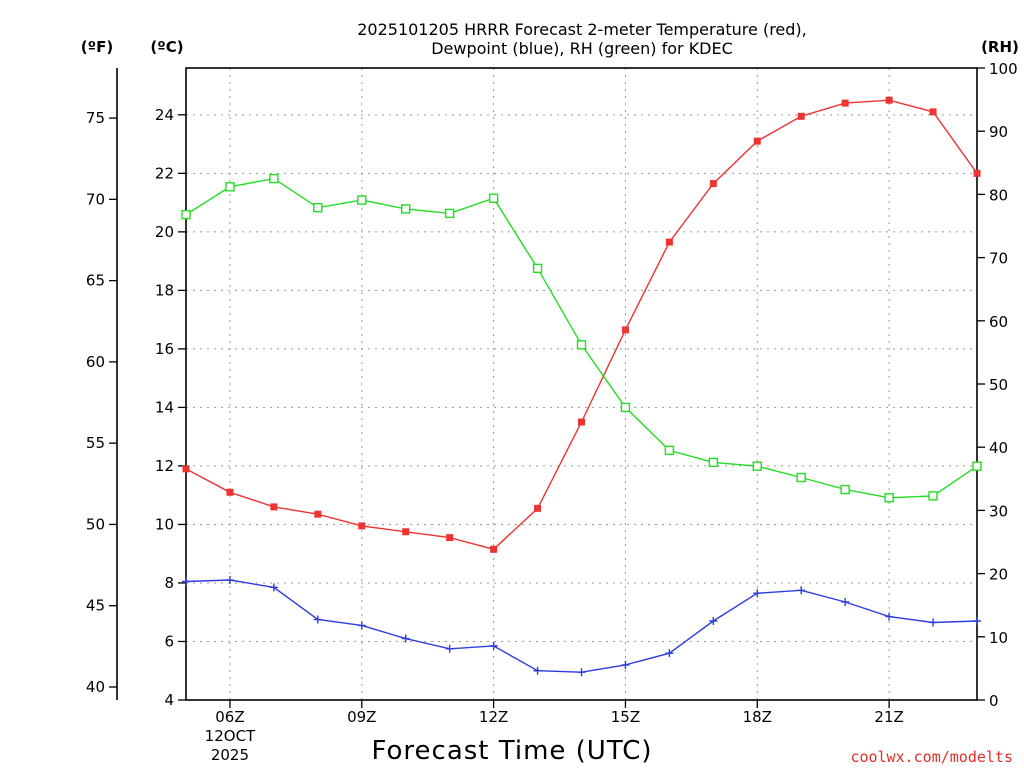 Image resolution: width=1024 pixels, height=768 pixels. Describe the element at coordinates (581, 626) in the screenshot. I see `dewpoint-series-line` at that location.